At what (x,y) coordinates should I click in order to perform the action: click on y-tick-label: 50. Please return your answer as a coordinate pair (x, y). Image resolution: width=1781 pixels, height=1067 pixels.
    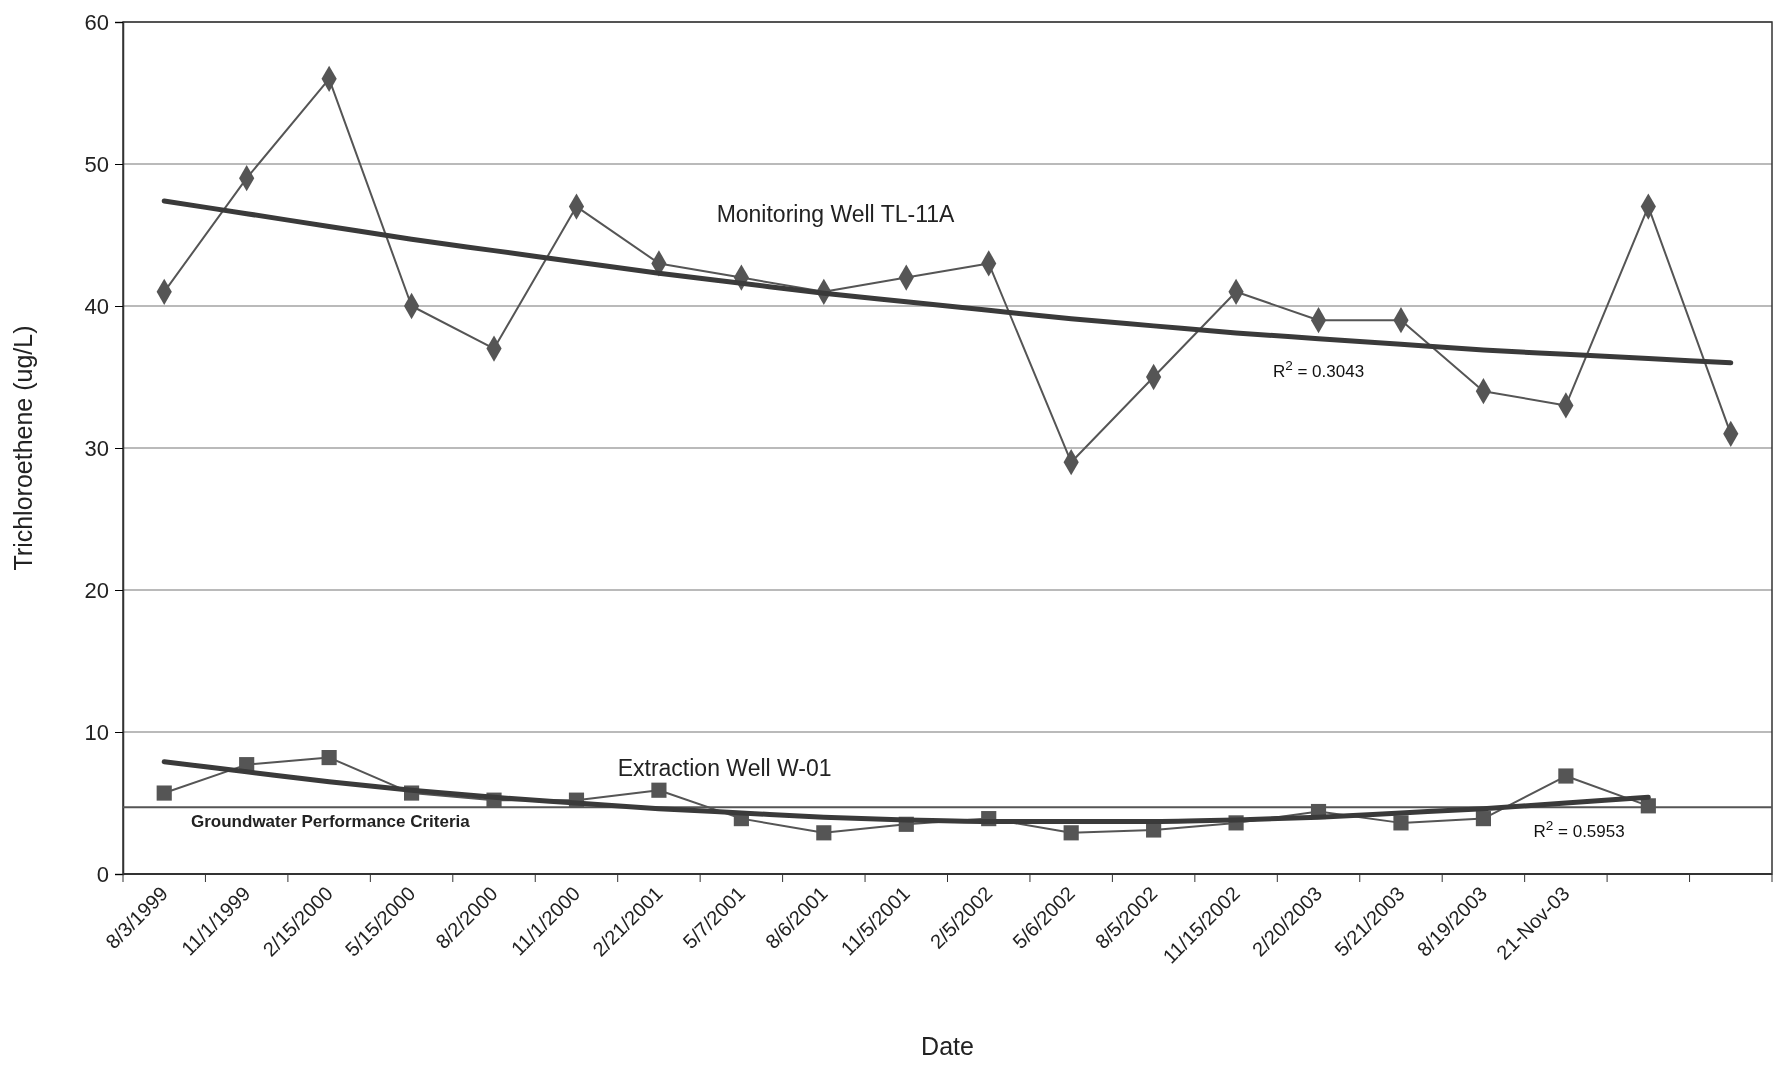
    Looking at the image, I should click on (96, 164).